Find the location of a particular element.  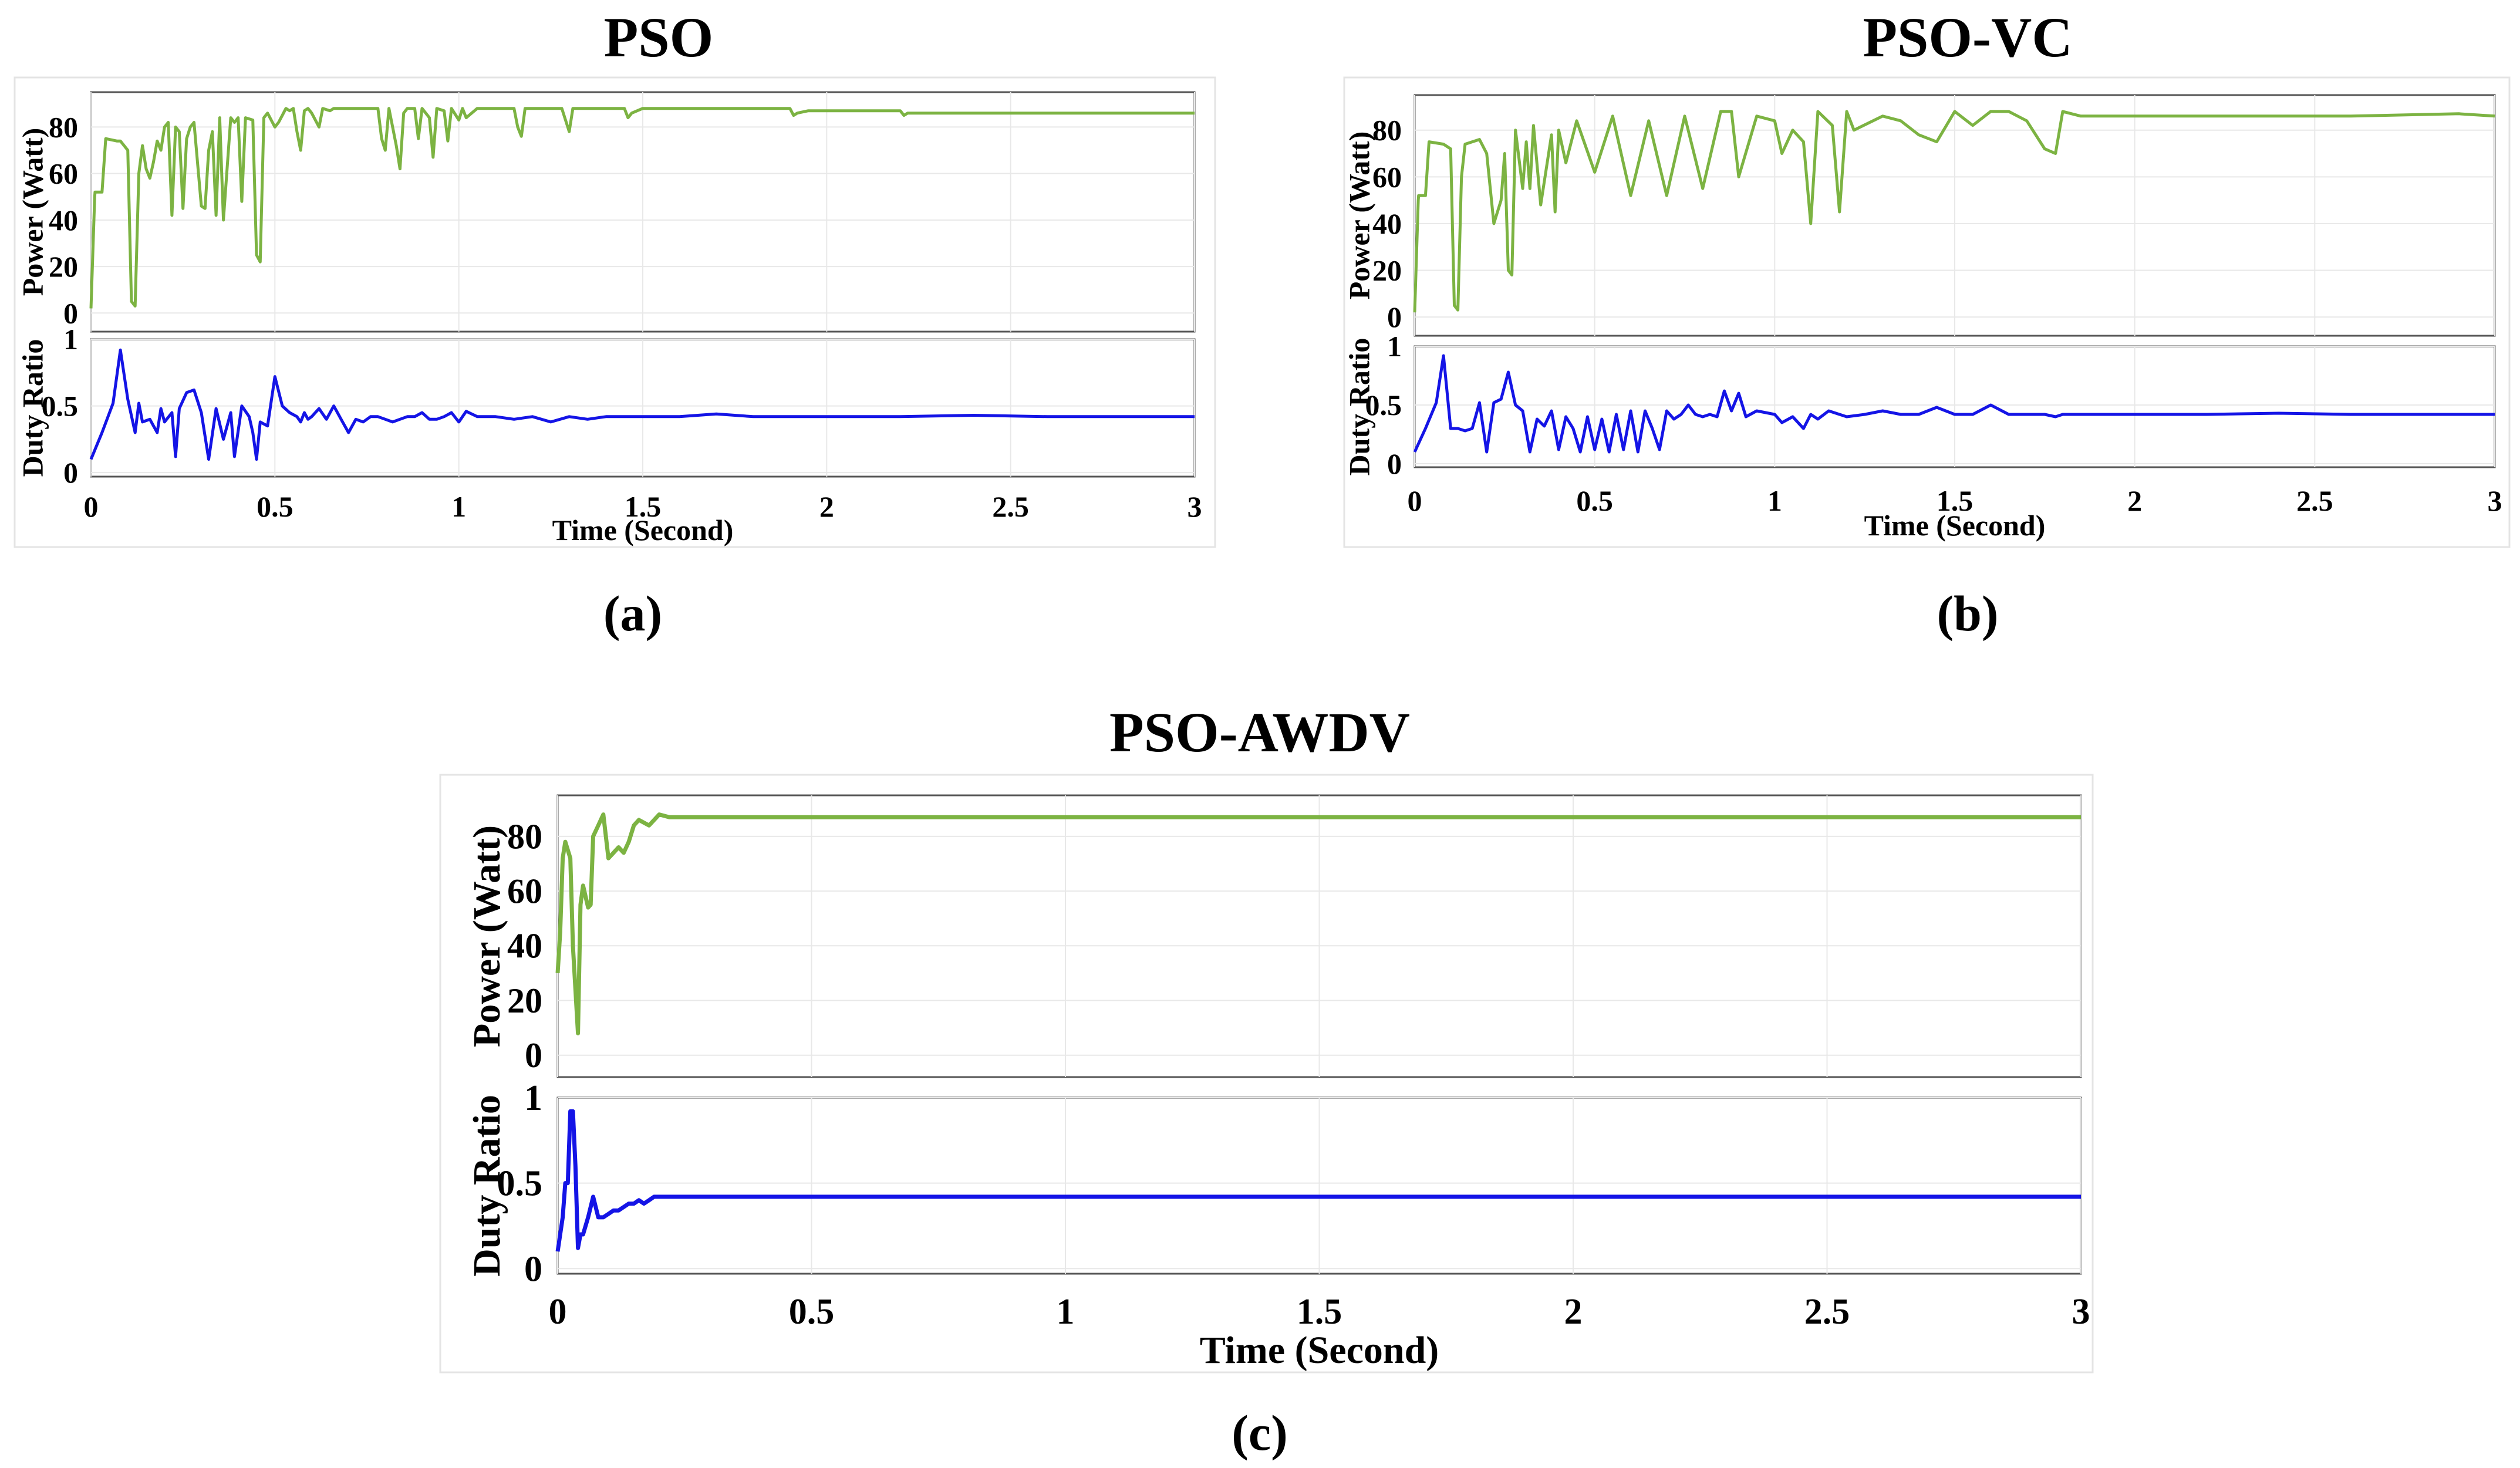

ytick-label-a-0-1: 20 is located at coordinates (63, 266).